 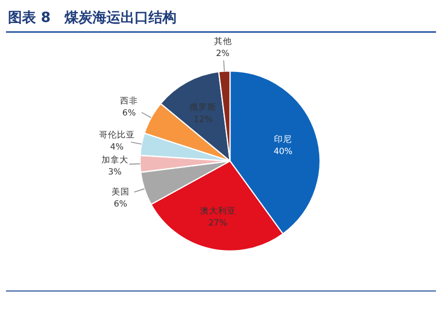 I want to click on title: 图表 8 煤炭海运出口结构, so click(x=92, y=18).